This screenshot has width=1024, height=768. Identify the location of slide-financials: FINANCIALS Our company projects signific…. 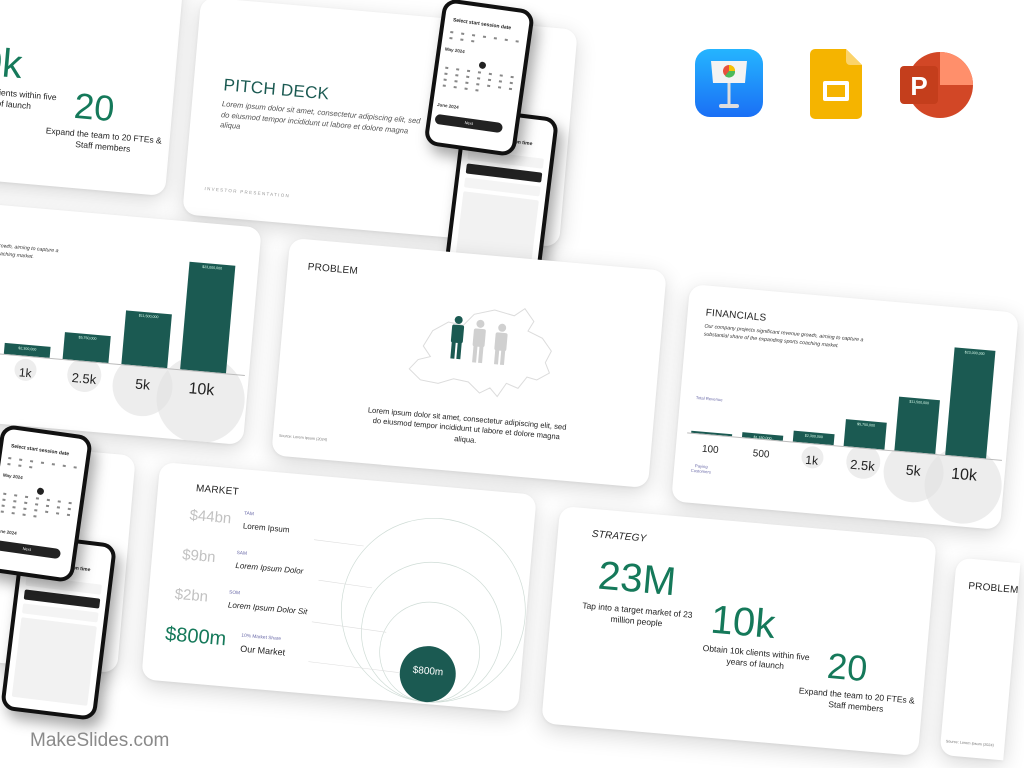
(845, 407).